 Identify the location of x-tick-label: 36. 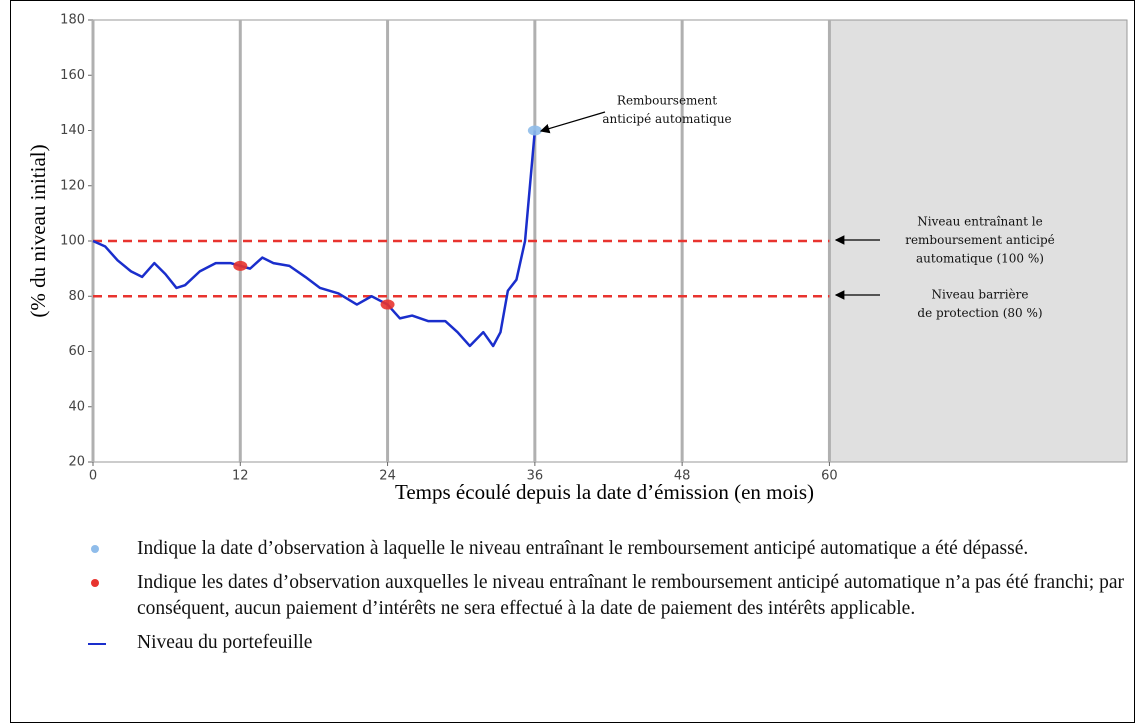
(535, 476).